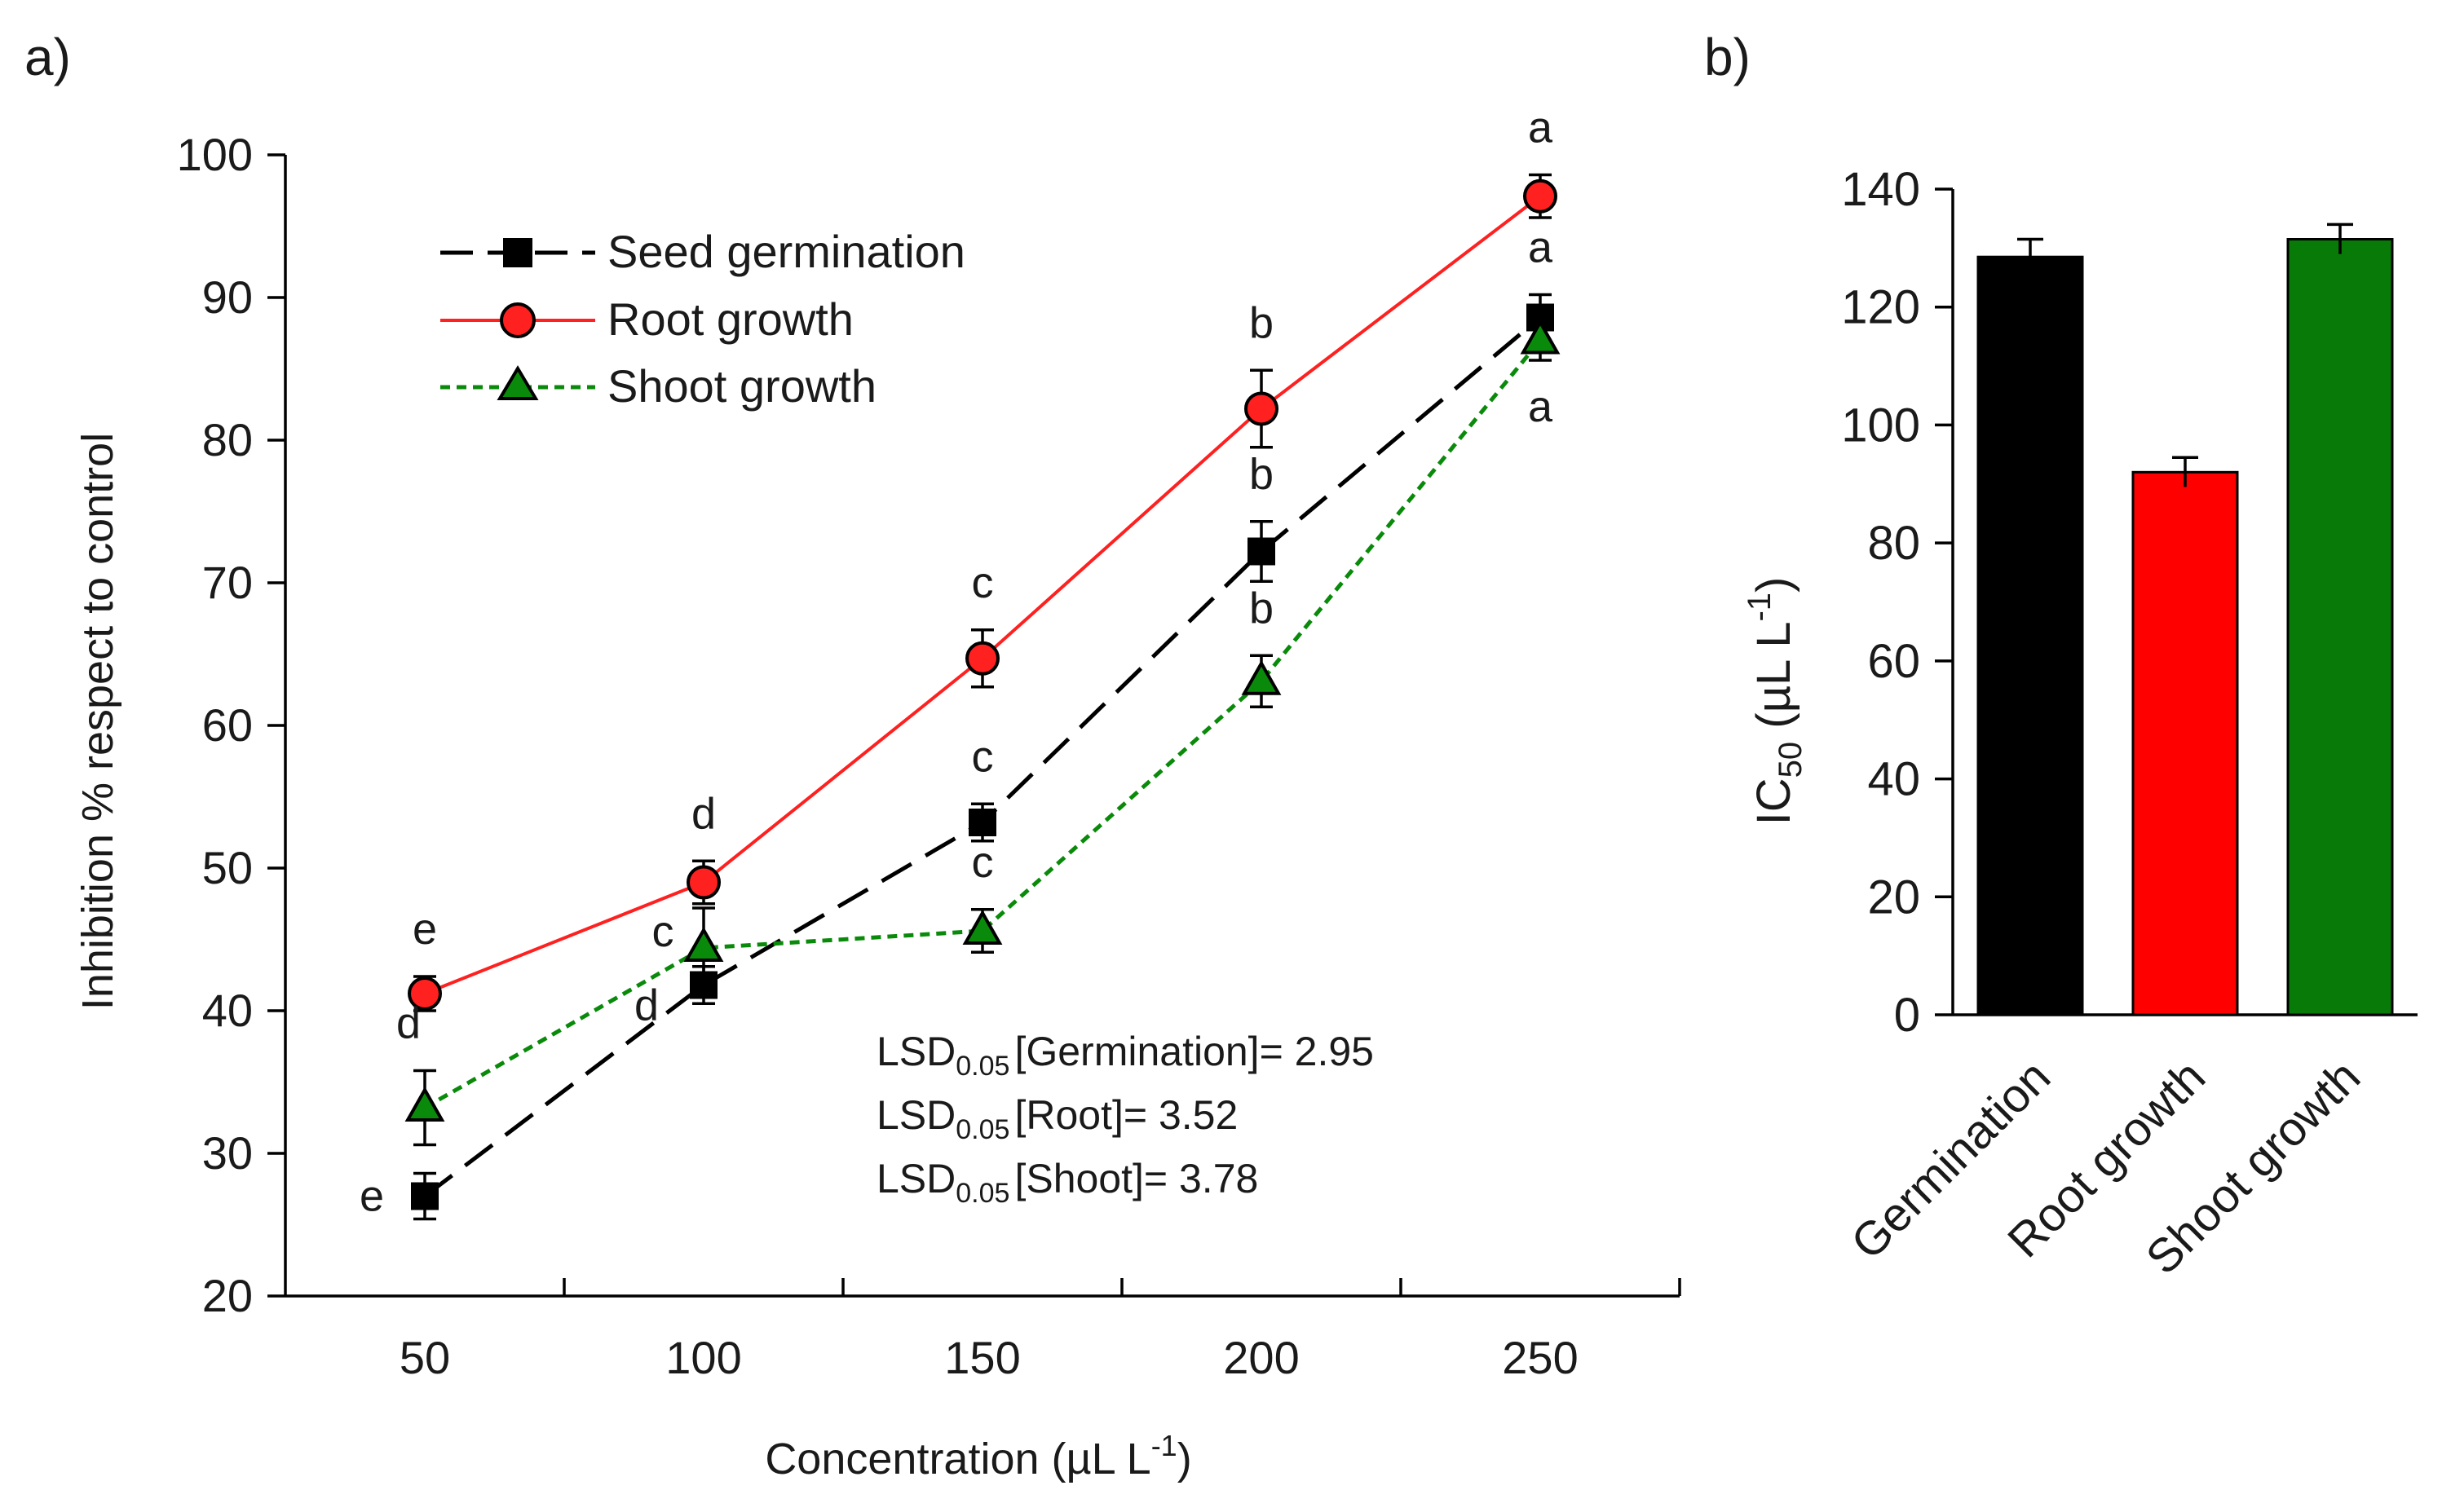 This screenshot has height=1512, width=2442. What do you see at coordinates (97, 721) in the screenshot?
I see `panel-a-y-axis-label: Inhibition % respect to control` at bounding box center [97, 721].